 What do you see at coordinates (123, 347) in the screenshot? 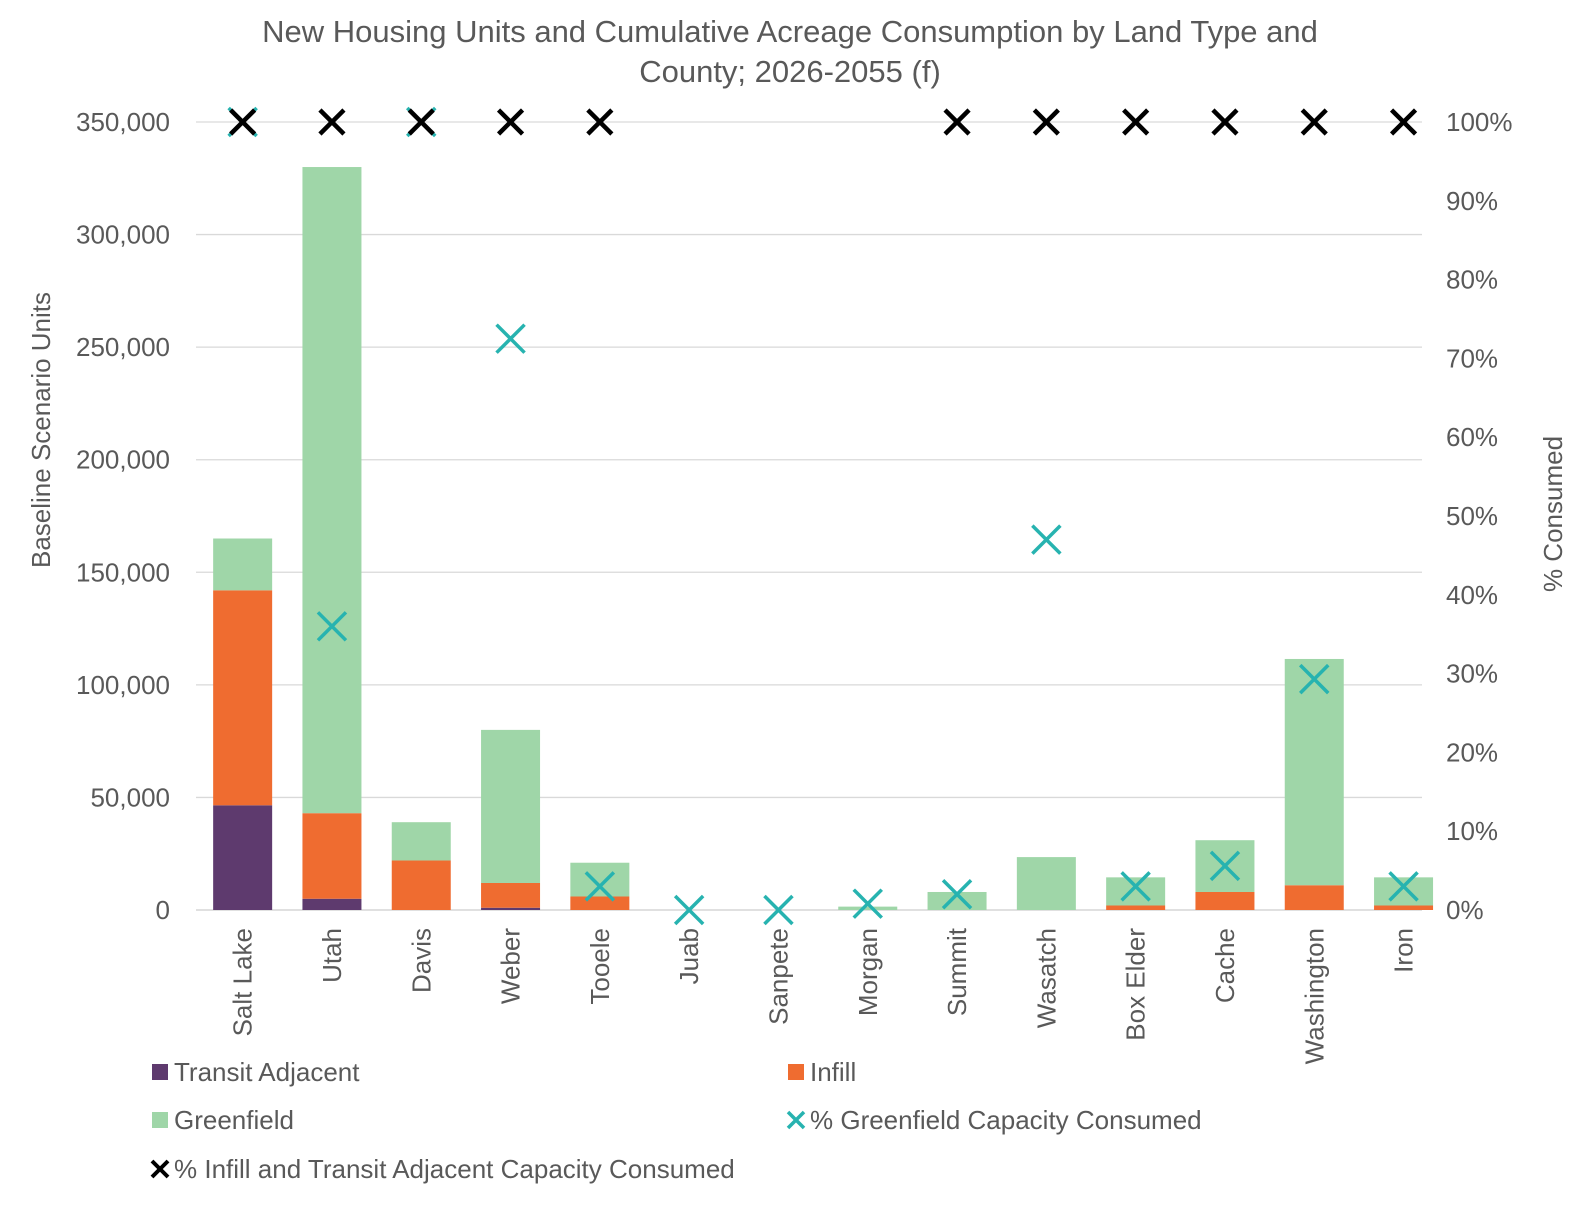
I see `y-tick-label: 250,000` at bounding box center [123, 347].